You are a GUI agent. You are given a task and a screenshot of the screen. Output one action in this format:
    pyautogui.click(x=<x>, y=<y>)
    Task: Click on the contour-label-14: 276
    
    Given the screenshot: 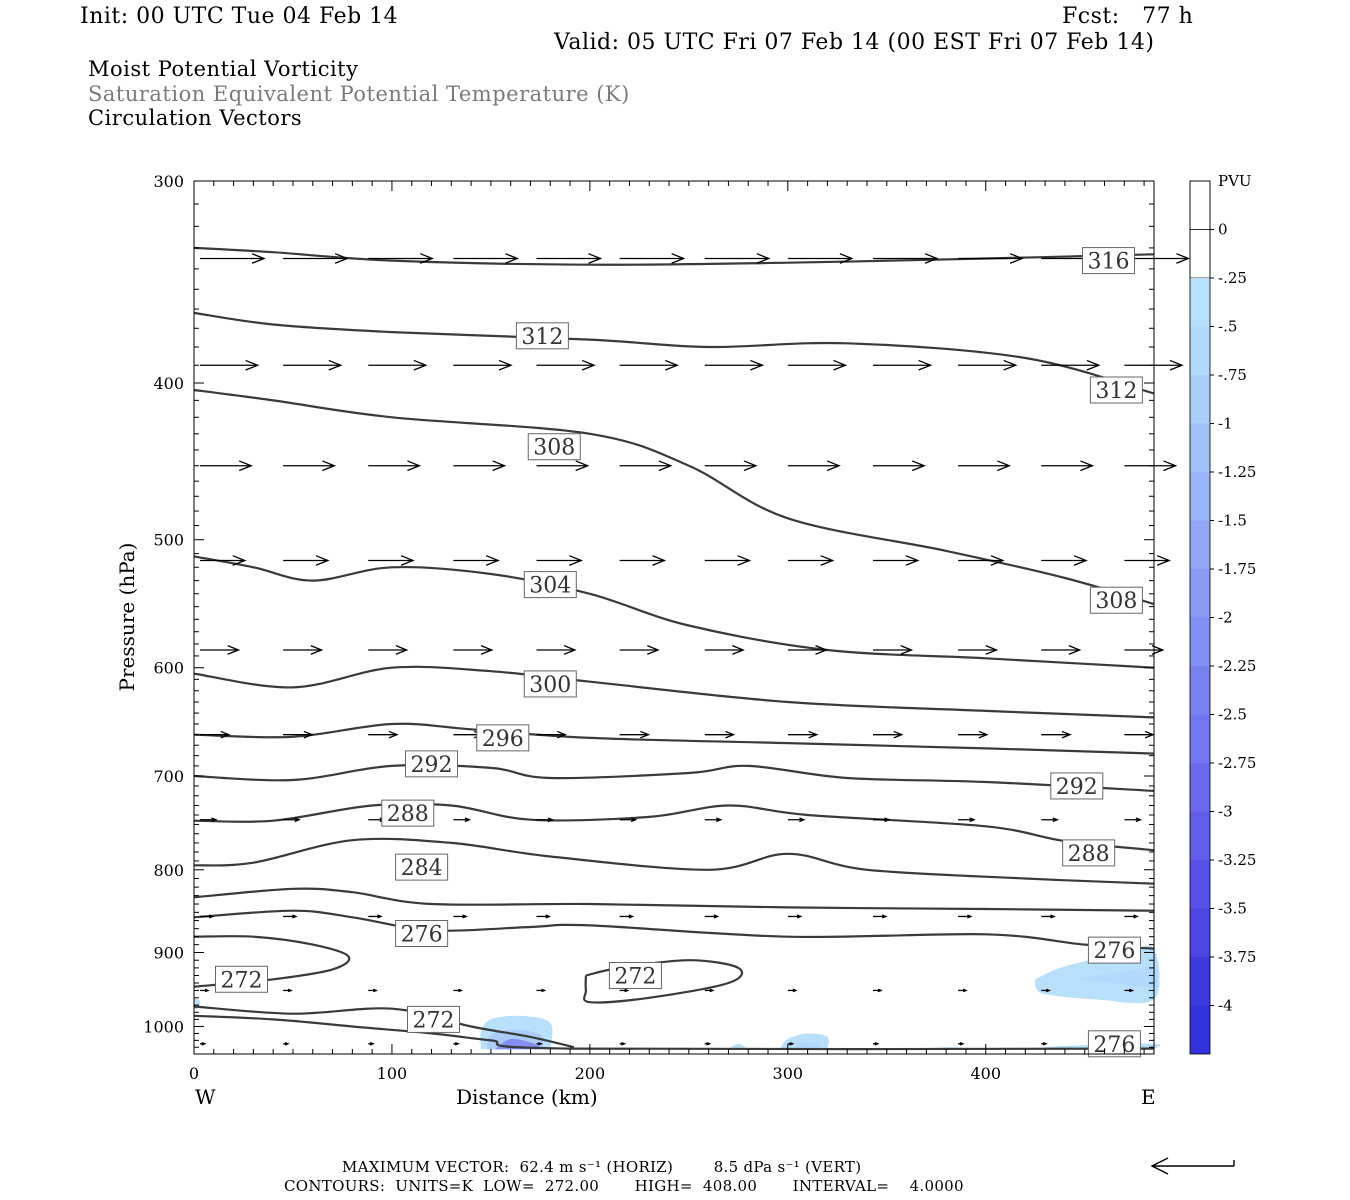 What is the action you would take?
    pyautogui.click(x=1114, y=950)
    